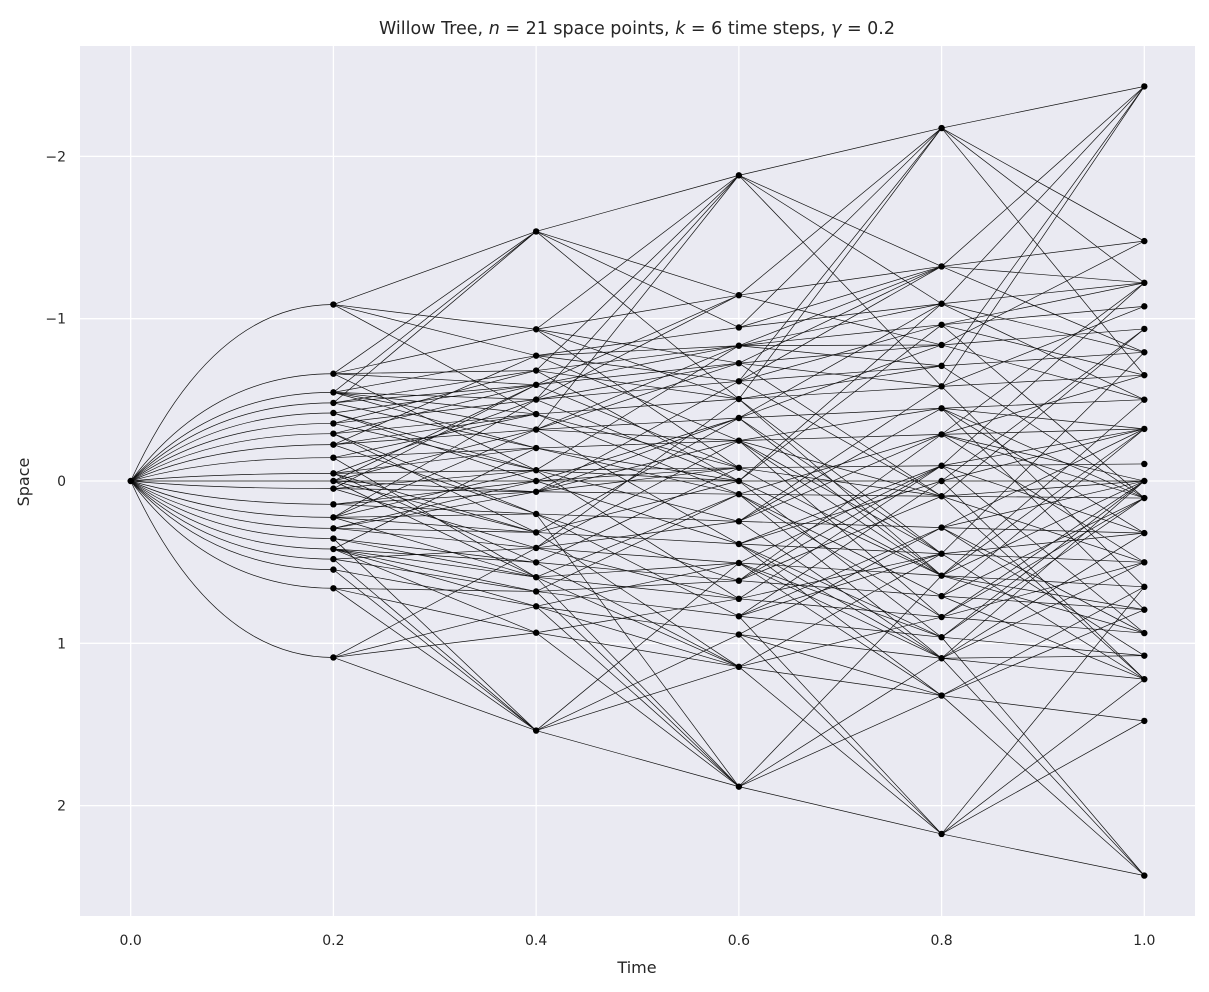 The width and height of the screenshot is (1209, 992). I want to click on x-tick-label: 0.0, so click(131, 941).